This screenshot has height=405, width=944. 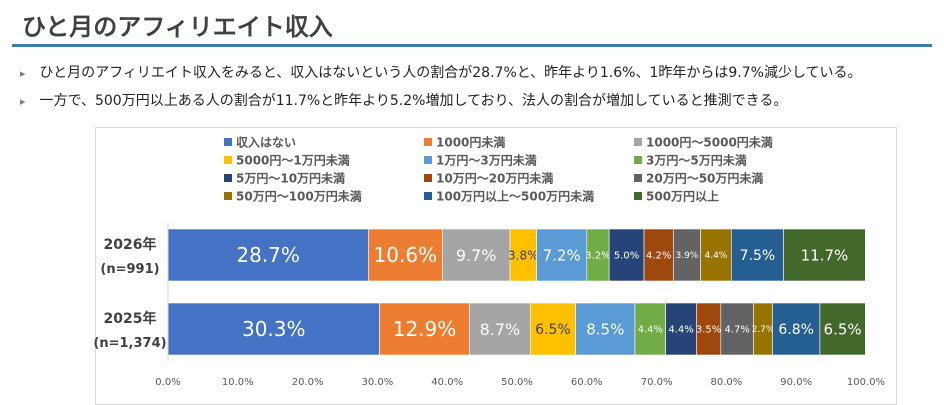 I want to click on x-tick-label: 90.0%, so click(x=796, y=382).